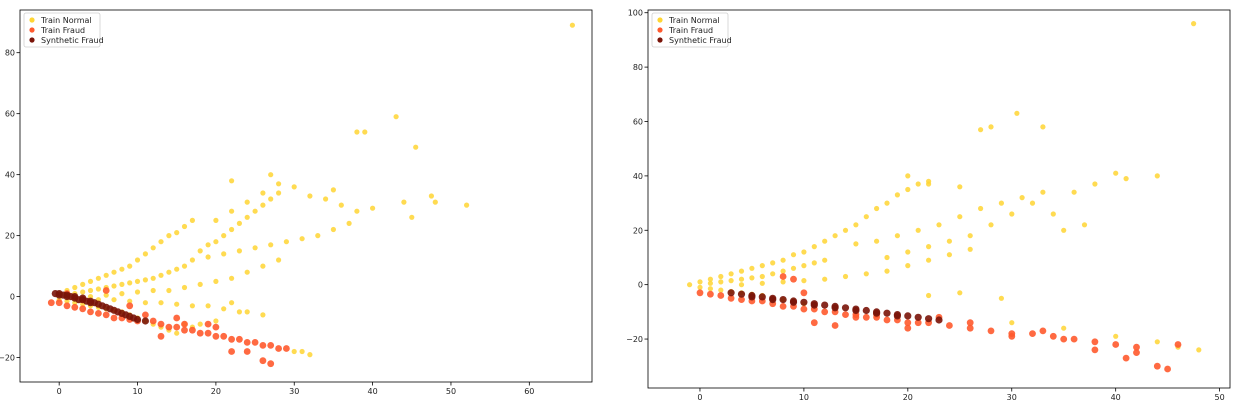 The image size is (1234, 406). I want to click on y-tick-label: 60, so click(638, 121).